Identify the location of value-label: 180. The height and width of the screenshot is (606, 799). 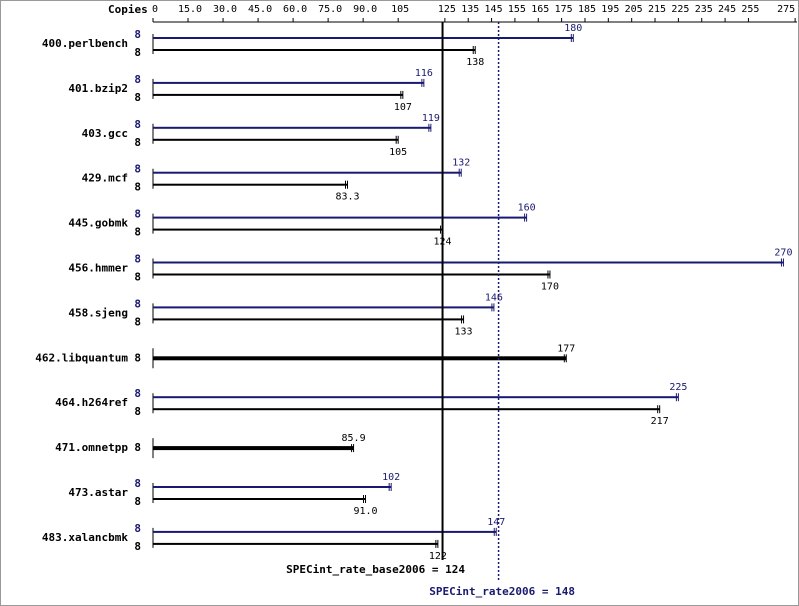
(573, 28).